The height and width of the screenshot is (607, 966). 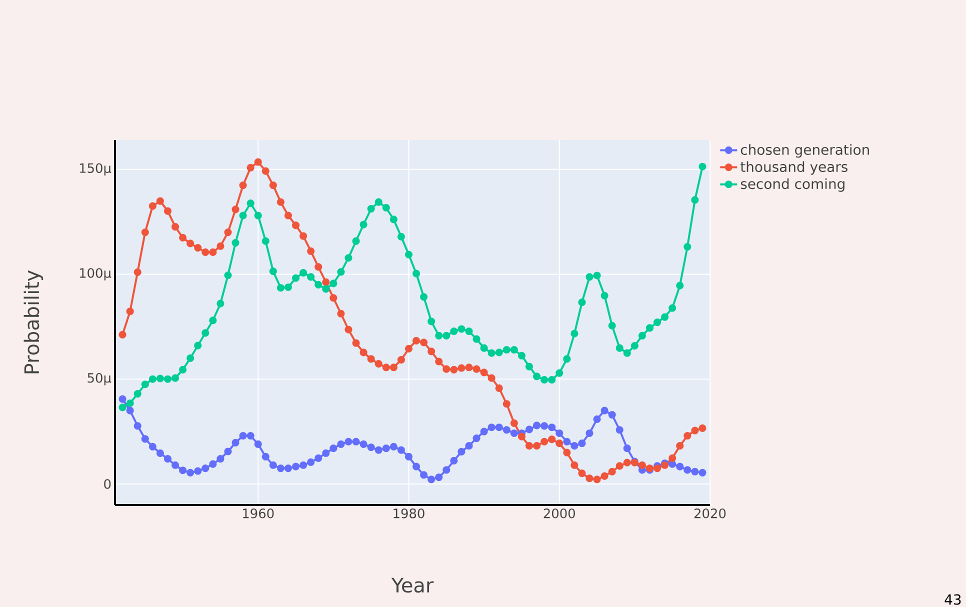 What do you see at coordinates (559, 513) in the screenshot?
I see `x-tick-label: 2000` at bounding box center [559, 513].